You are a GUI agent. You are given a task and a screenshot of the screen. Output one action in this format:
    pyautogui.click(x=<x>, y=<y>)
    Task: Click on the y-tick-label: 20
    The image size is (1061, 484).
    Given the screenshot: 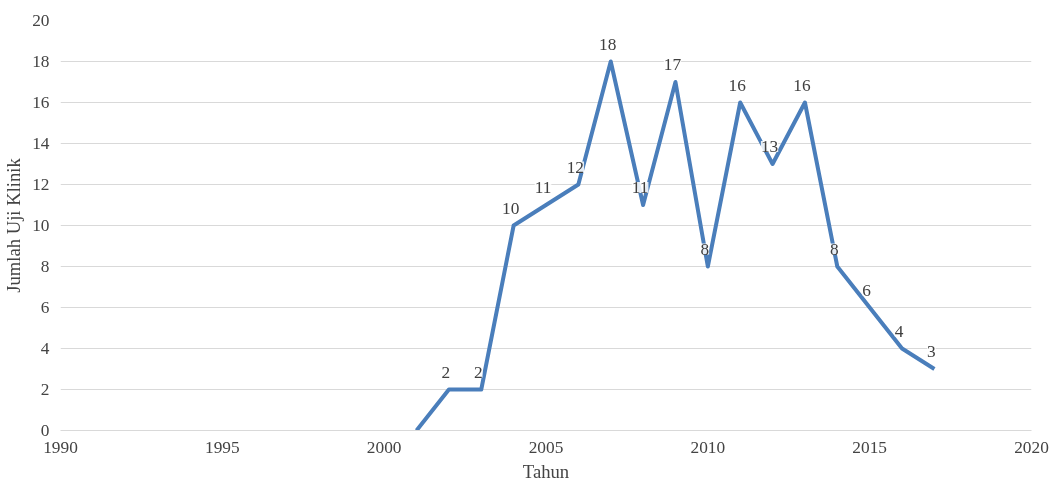 What is the action you would take?
    pyautogui.click(x=41, y=20)
    